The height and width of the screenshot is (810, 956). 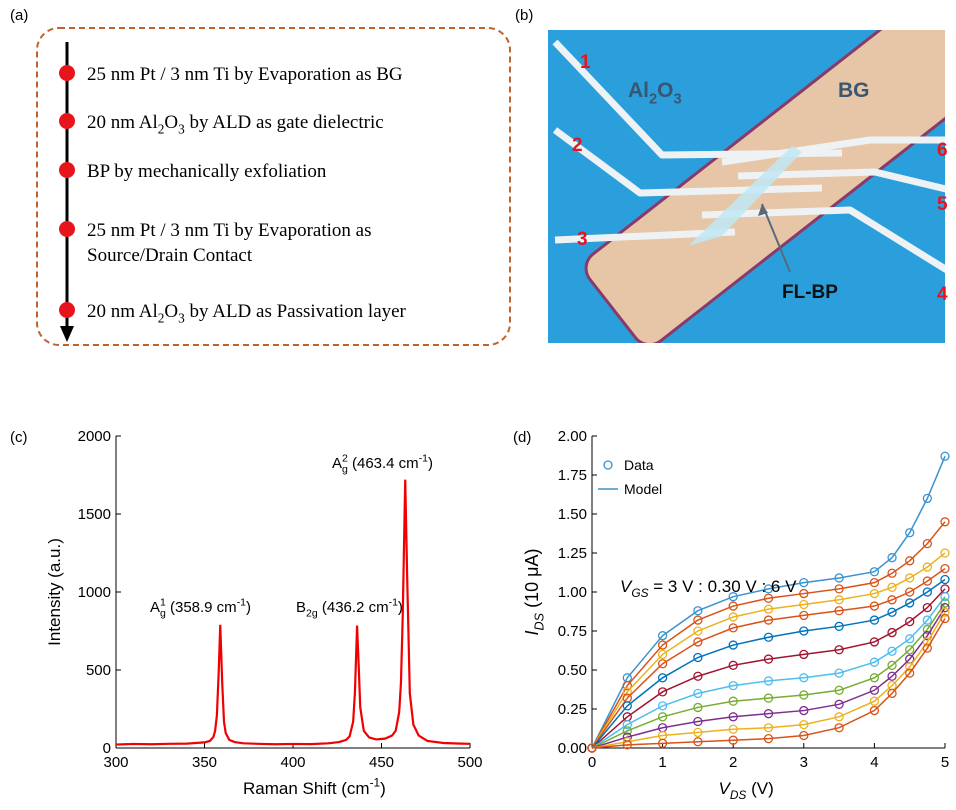 I want to click on step-text: 25 nm Pt / 3 nm Ti by Evaporation as BG, so click(x=245, y=74).